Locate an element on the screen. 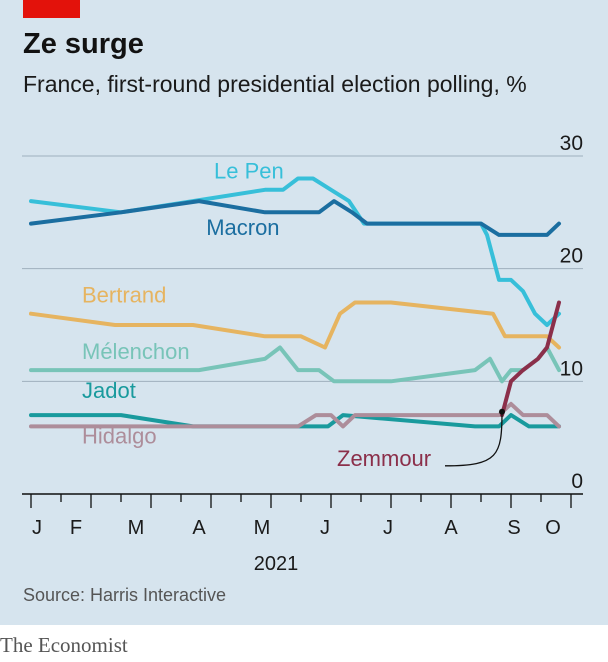 The image size is (608, 662). series-line-hidalgo is located at coordinates (295, 415).